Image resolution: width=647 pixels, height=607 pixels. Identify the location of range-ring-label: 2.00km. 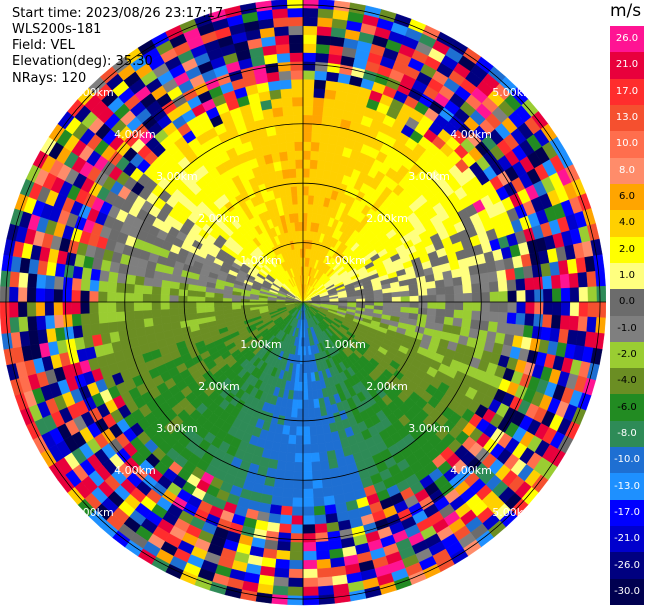
(219, 218).